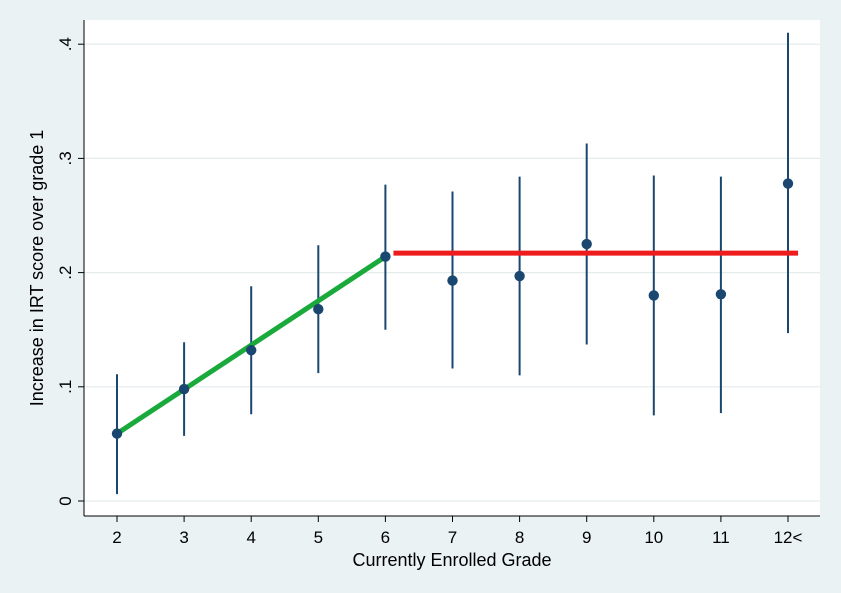 The width and height of the screenshot is (841, 593). What do you see at coordinates (37, 268) in the screenshot?
I see `y-axis-title: Increase in IRT score over grade 1` at bounding box center [37, 268].